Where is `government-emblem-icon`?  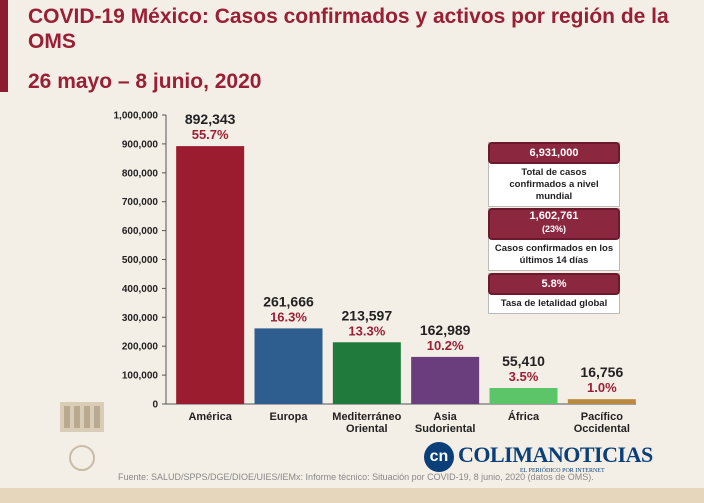 government-emblem-icon is located at coordinates (82, 436).